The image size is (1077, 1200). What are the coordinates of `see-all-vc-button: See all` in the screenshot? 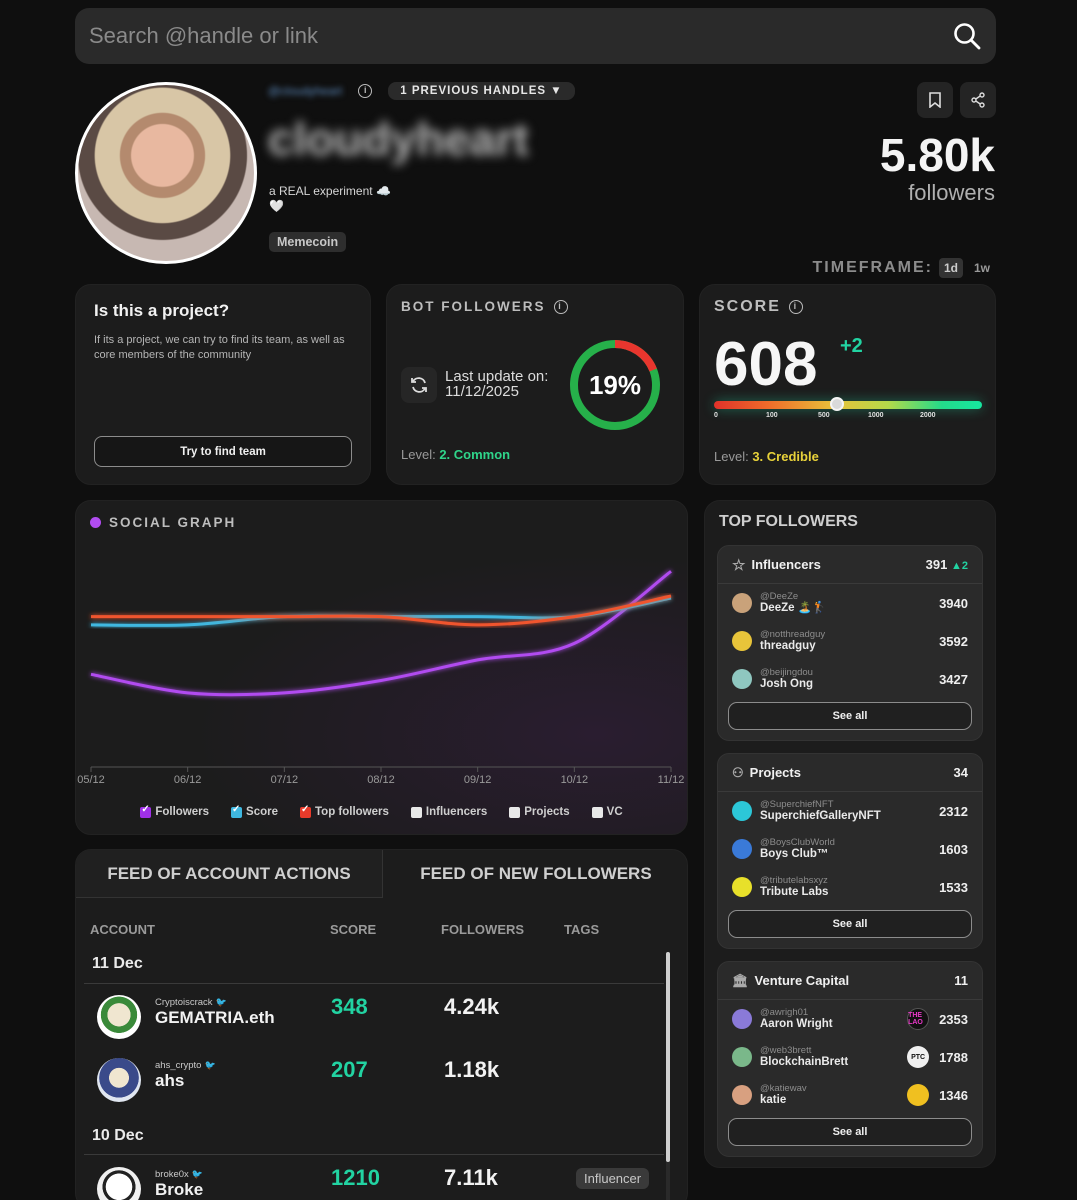 It's located at (850, 1132).